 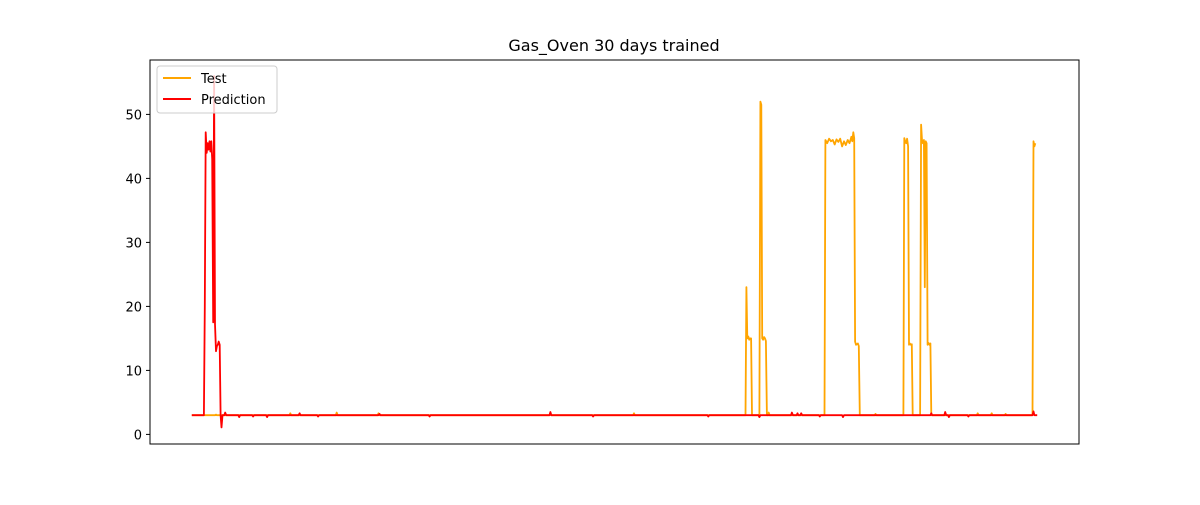 What do you see at coordinates (217, 89) in the screenshot?
I see `legend: Test Prediction` at bounding box center [217, 89].